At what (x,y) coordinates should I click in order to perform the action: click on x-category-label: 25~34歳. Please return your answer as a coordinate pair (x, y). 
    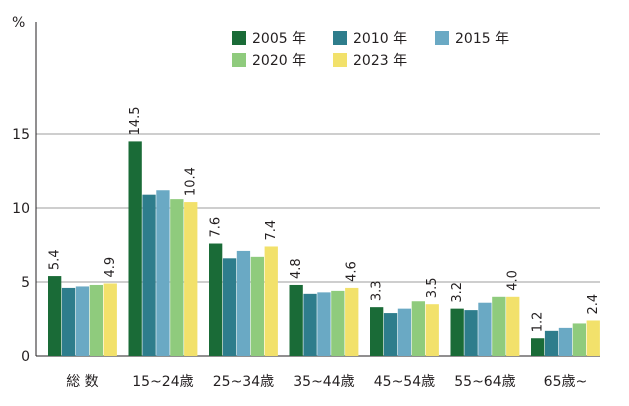
    Looking at the image, I should click on (243, 382).